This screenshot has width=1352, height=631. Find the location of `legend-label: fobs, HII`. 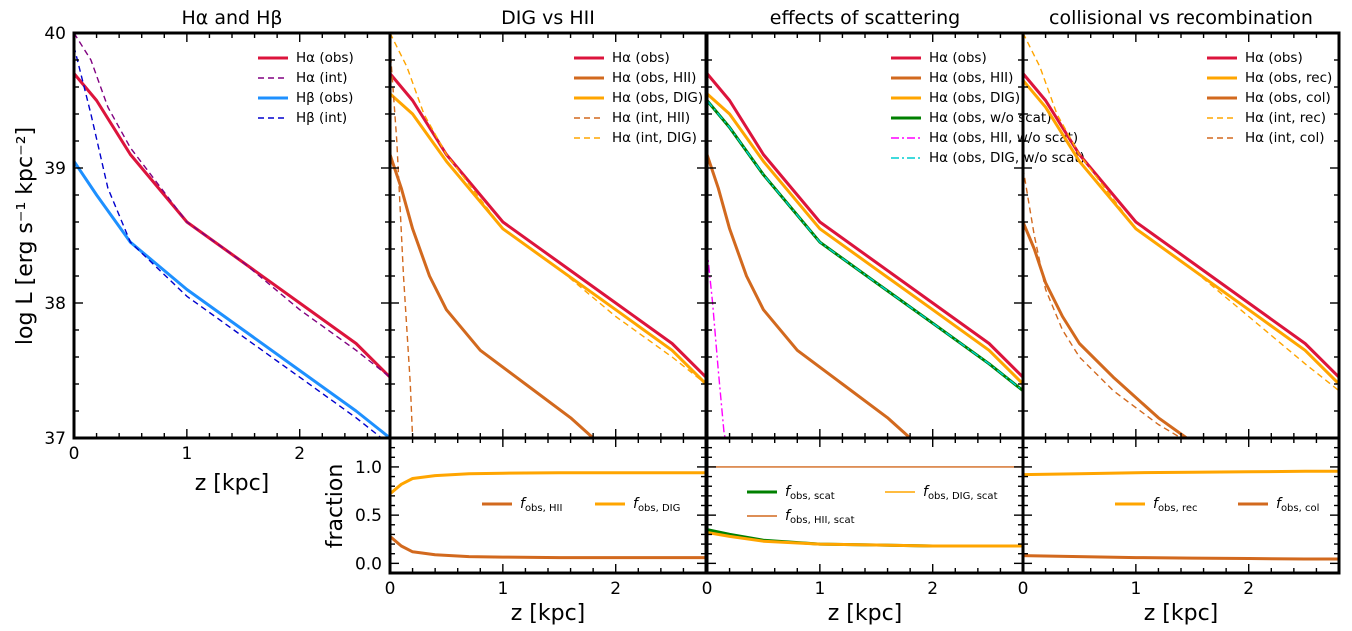

legend-label: fobs, HII is located at coordinates (541, 505).